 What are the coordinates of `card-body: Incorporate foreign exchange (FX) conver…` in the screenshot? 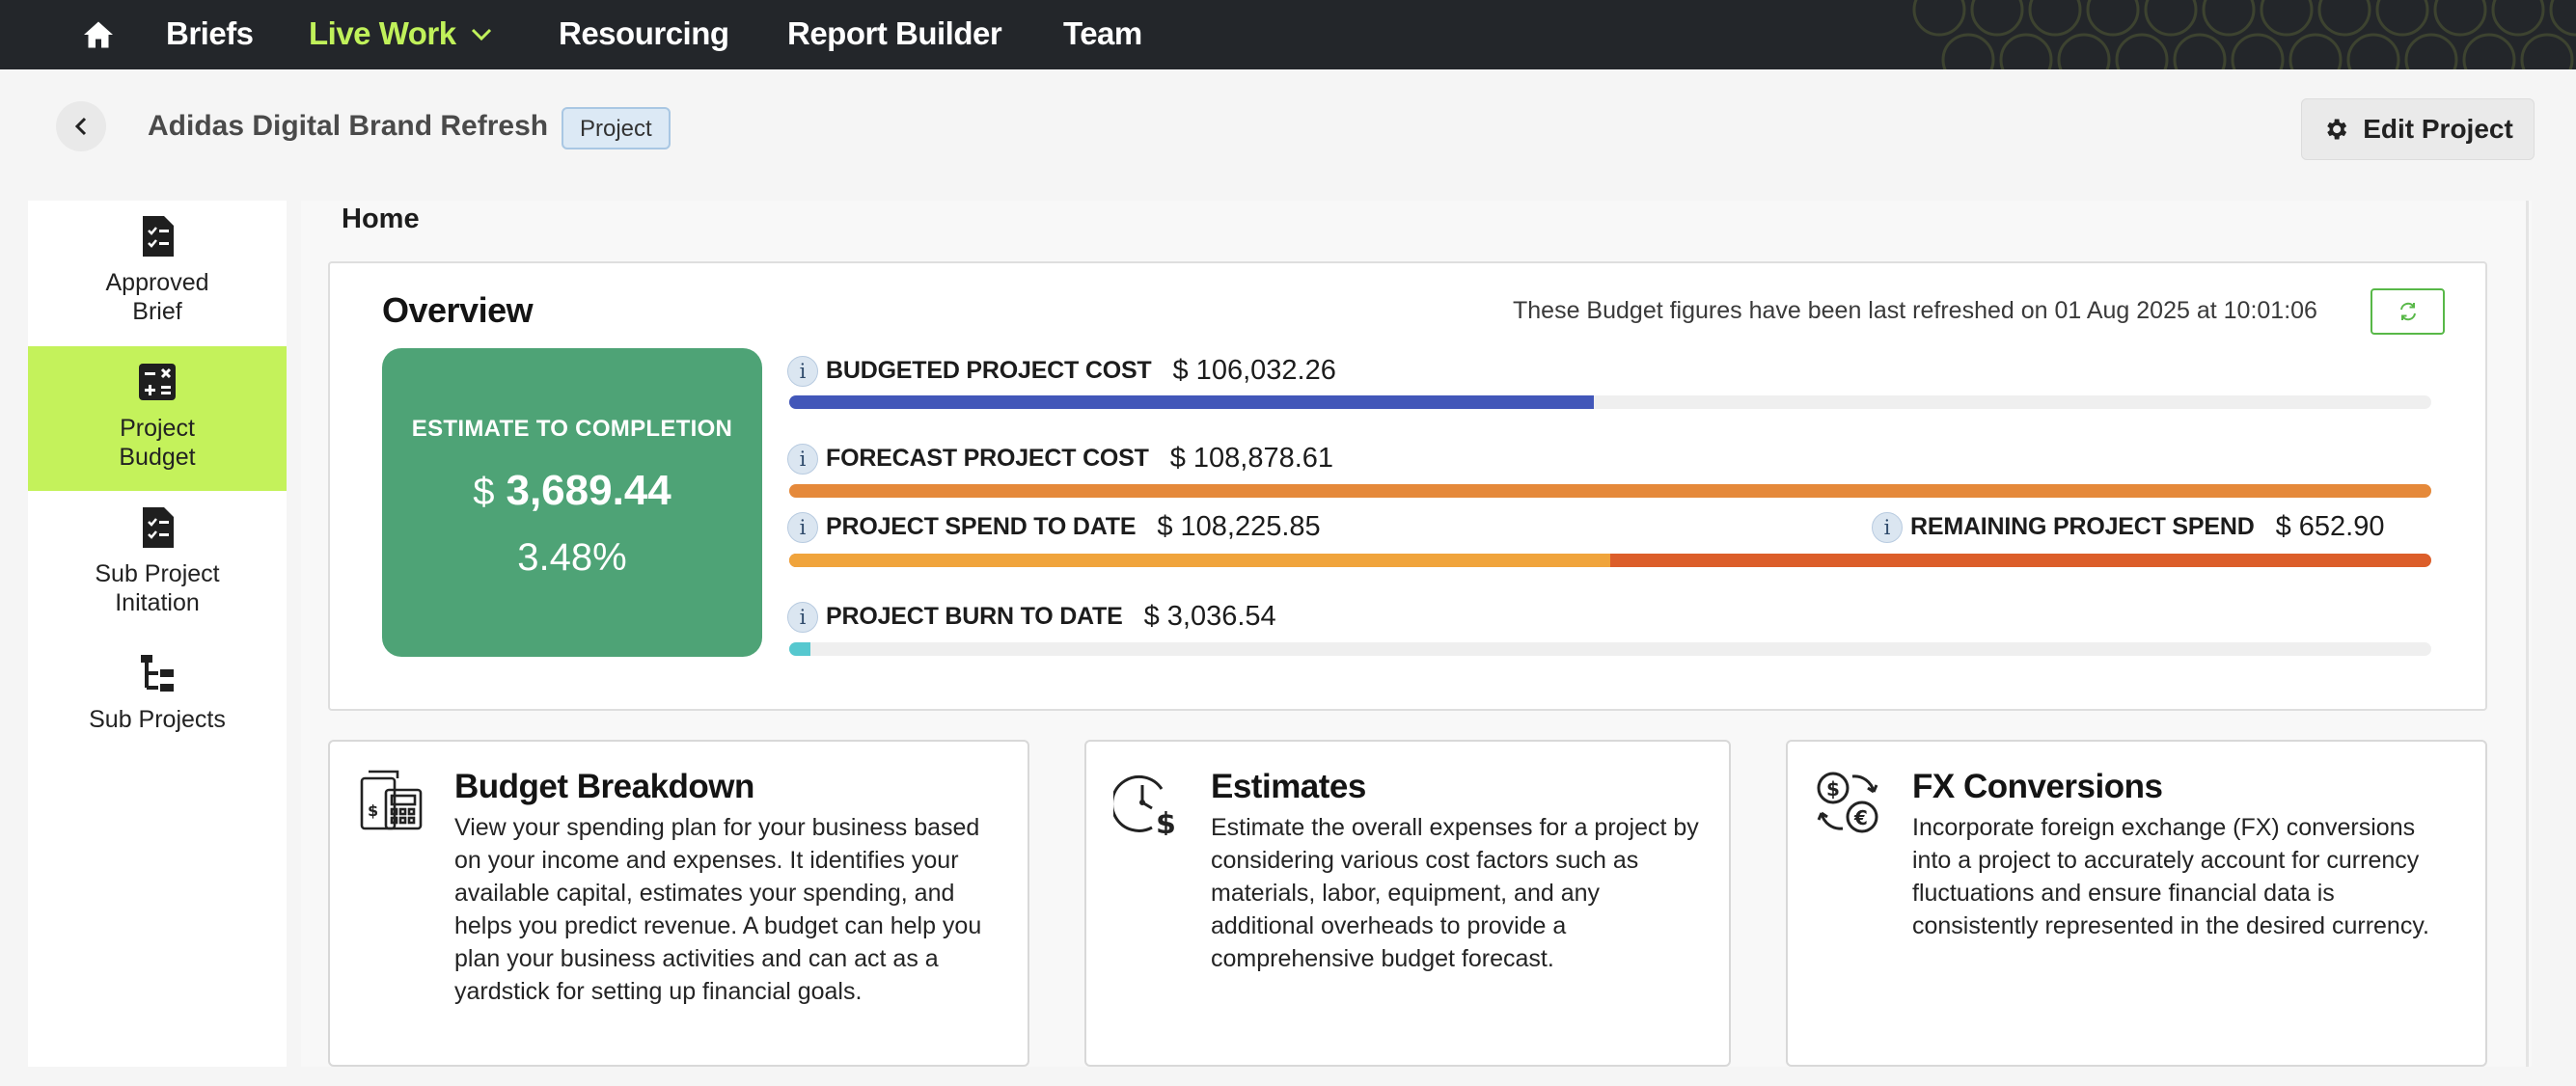 It's located at (2170, 876).